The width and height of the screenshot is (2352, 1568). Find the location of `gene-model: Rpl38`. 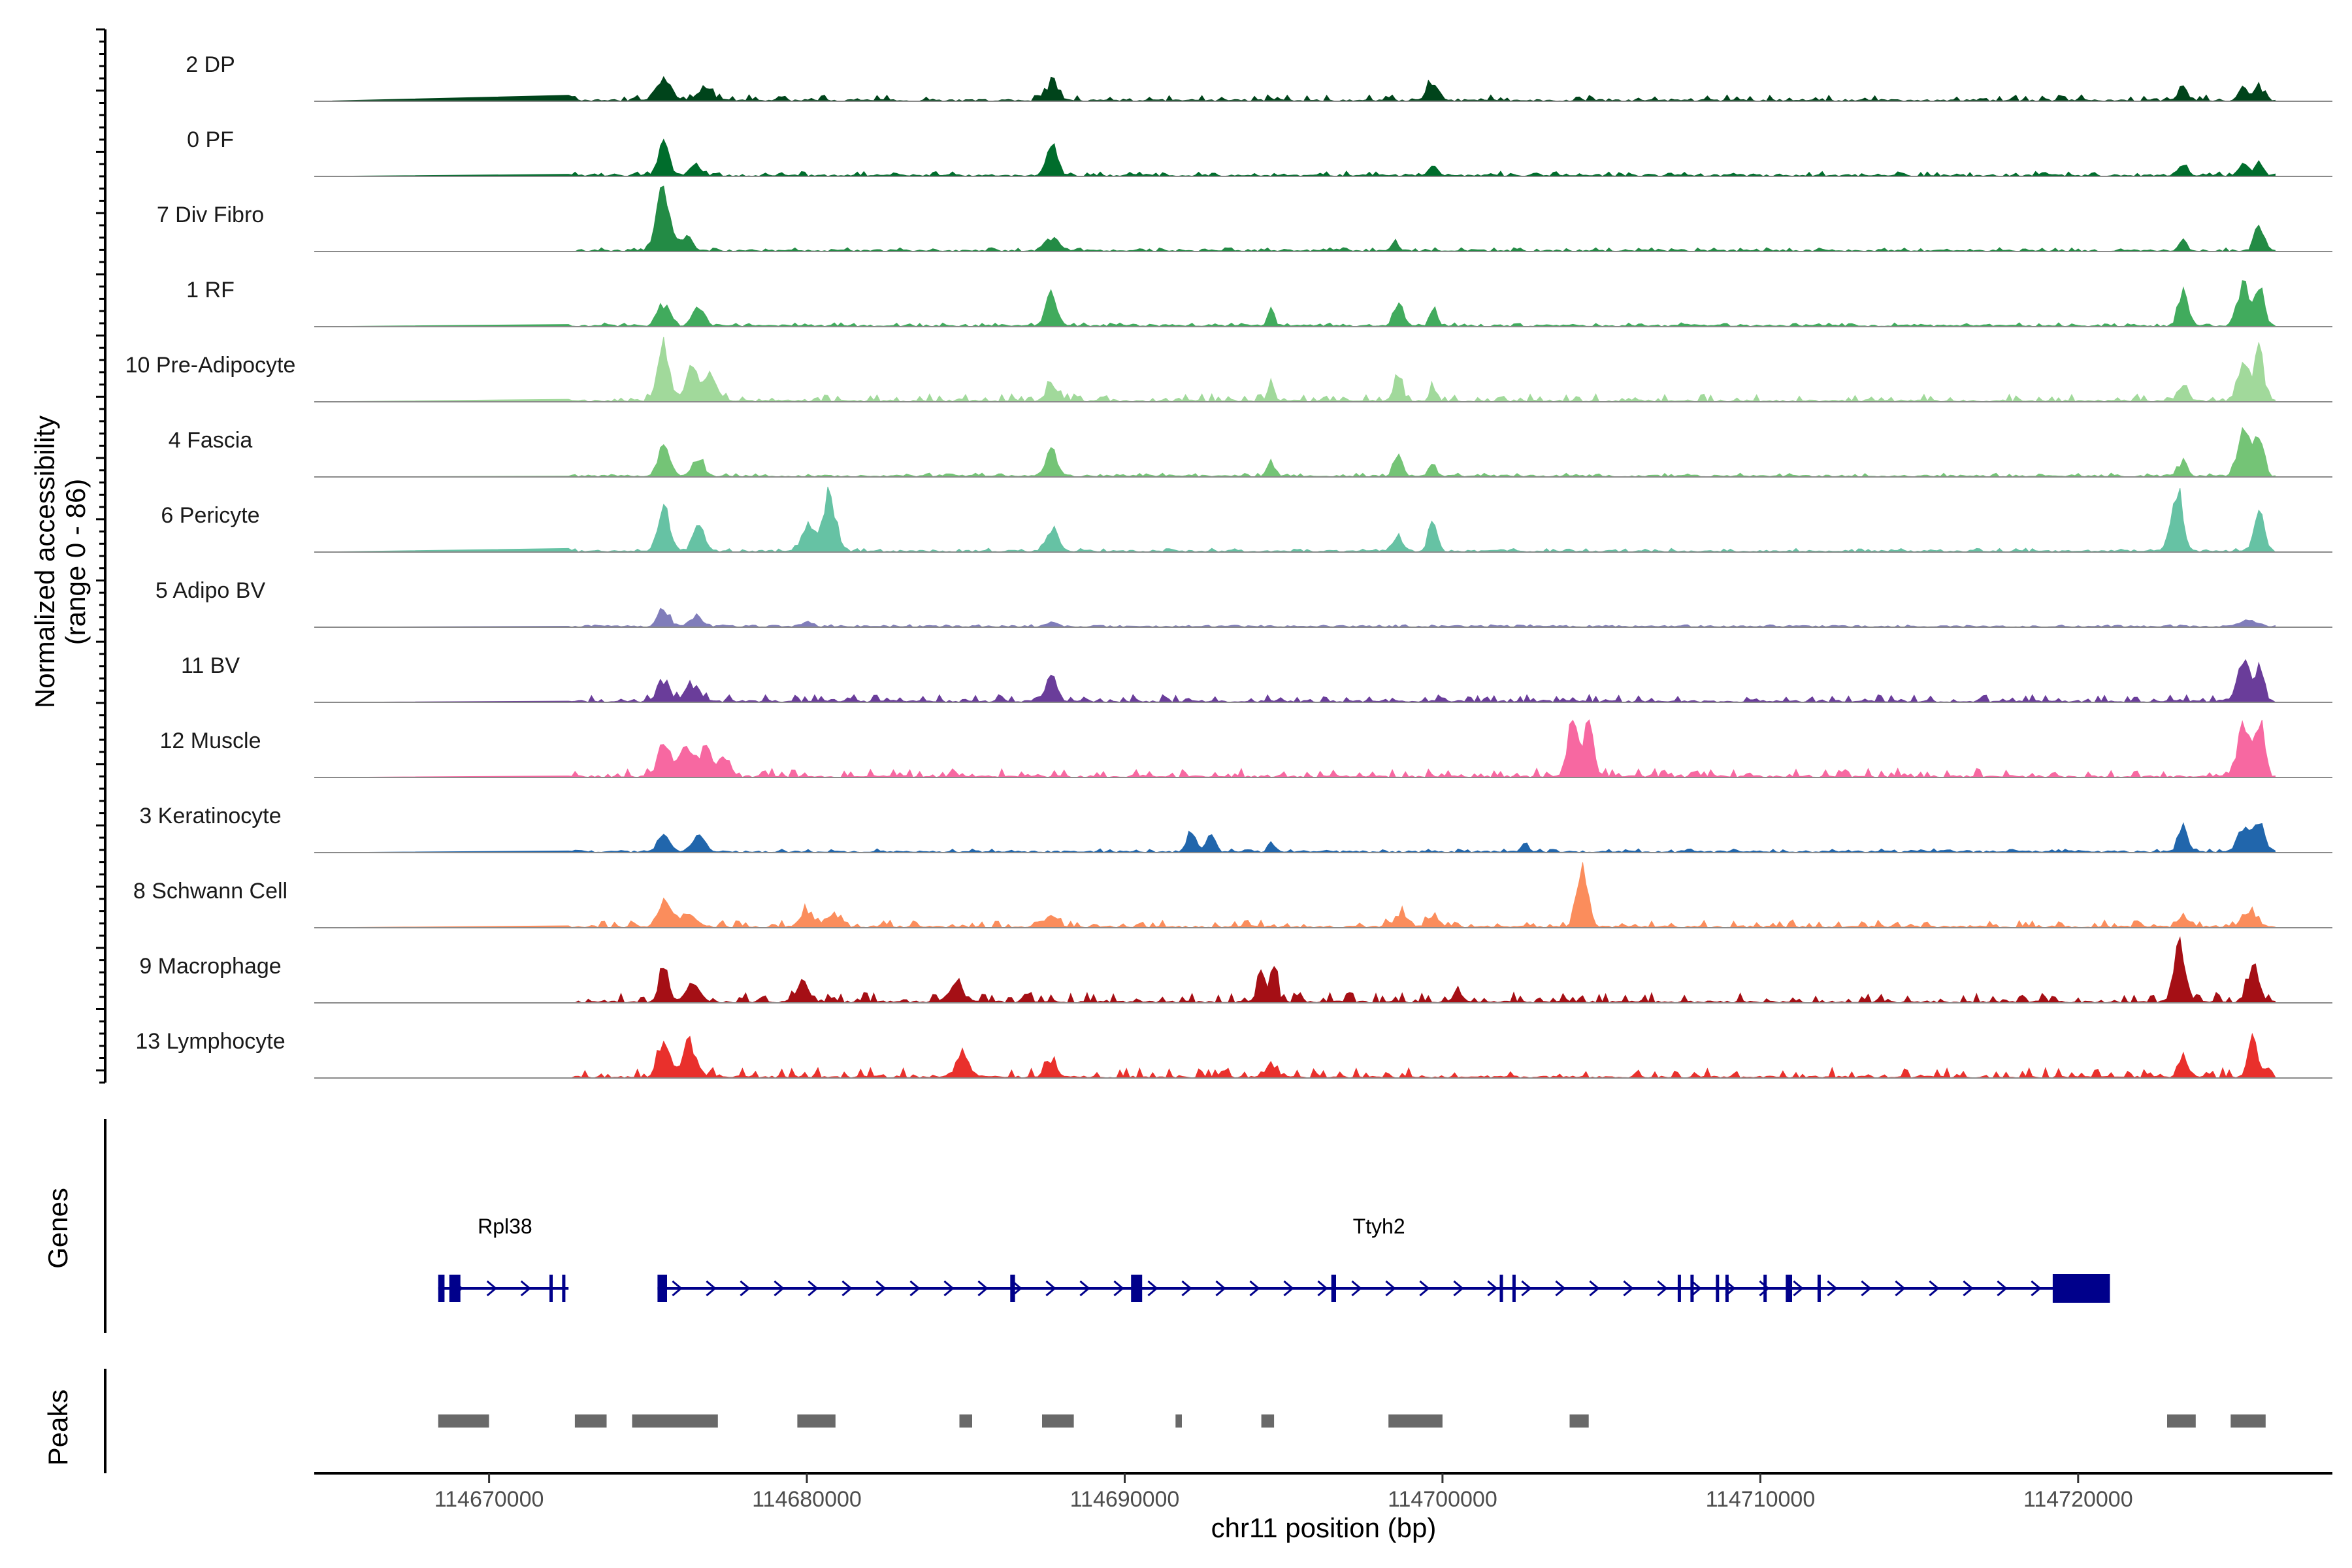

gene-model: Rpl38 is located at coordinates (503, 1258).